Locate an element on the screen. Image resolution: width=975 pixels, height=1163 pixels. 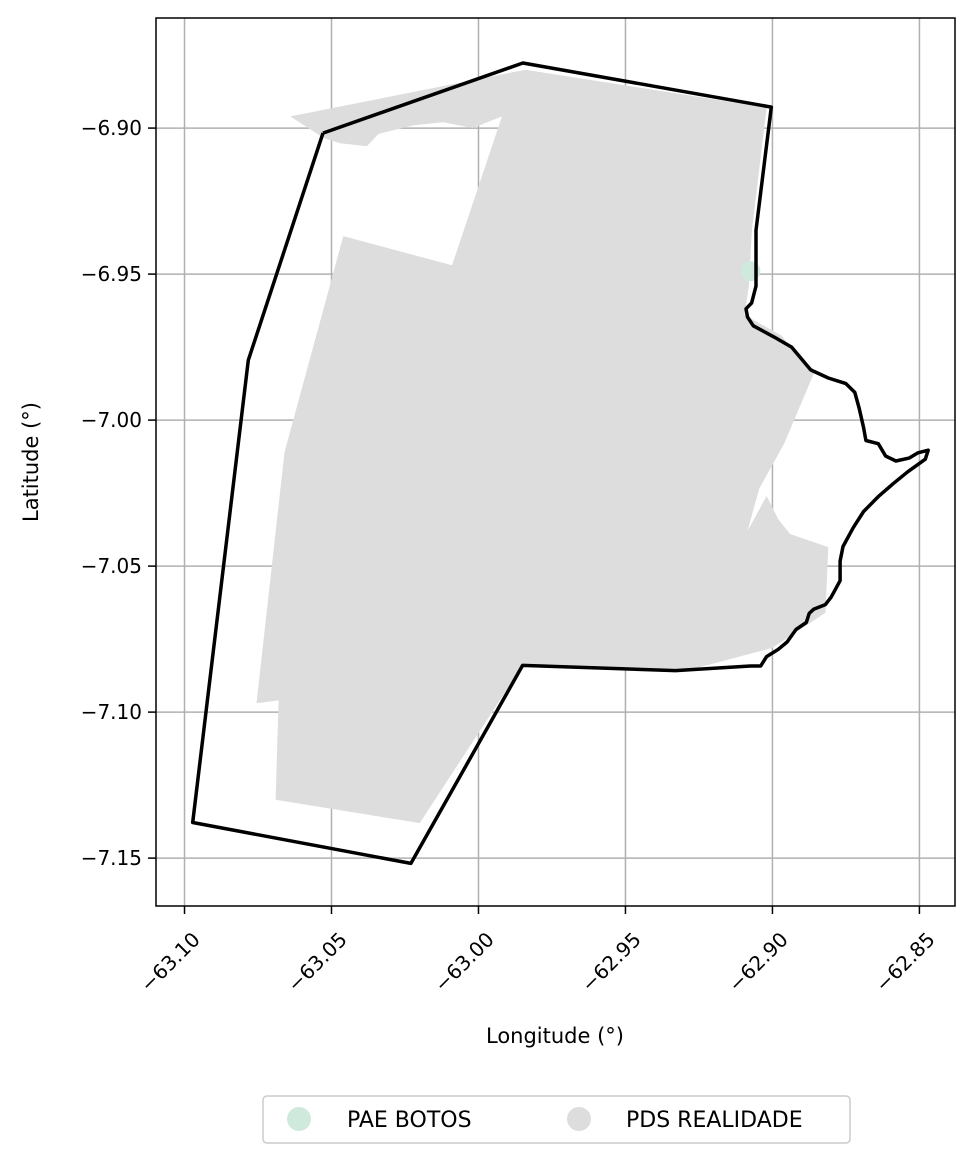
y-axis-ticks: −6.90 −6.95 −7.00 −7.05 −7.10 −7.15 is located at coordinates (118, 493).